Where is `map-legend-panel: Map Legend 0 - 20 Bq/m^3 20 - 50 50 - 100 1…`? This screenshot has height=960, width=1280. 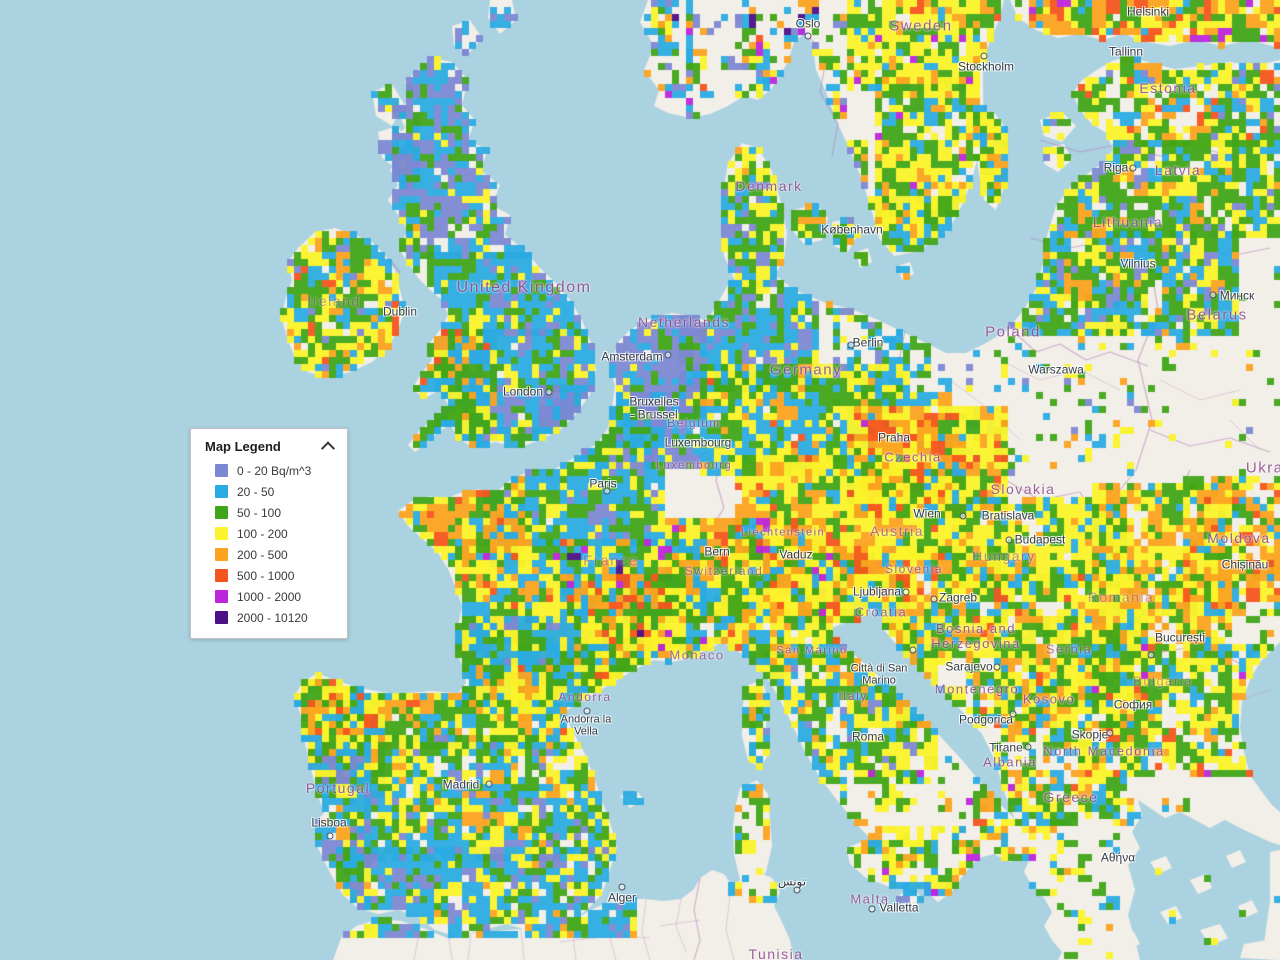
map-legend-panel: Map Legend 0 - 20 Bq/m^3 20 - 50 50 - 100 1… is located at coordinates (269, 533).